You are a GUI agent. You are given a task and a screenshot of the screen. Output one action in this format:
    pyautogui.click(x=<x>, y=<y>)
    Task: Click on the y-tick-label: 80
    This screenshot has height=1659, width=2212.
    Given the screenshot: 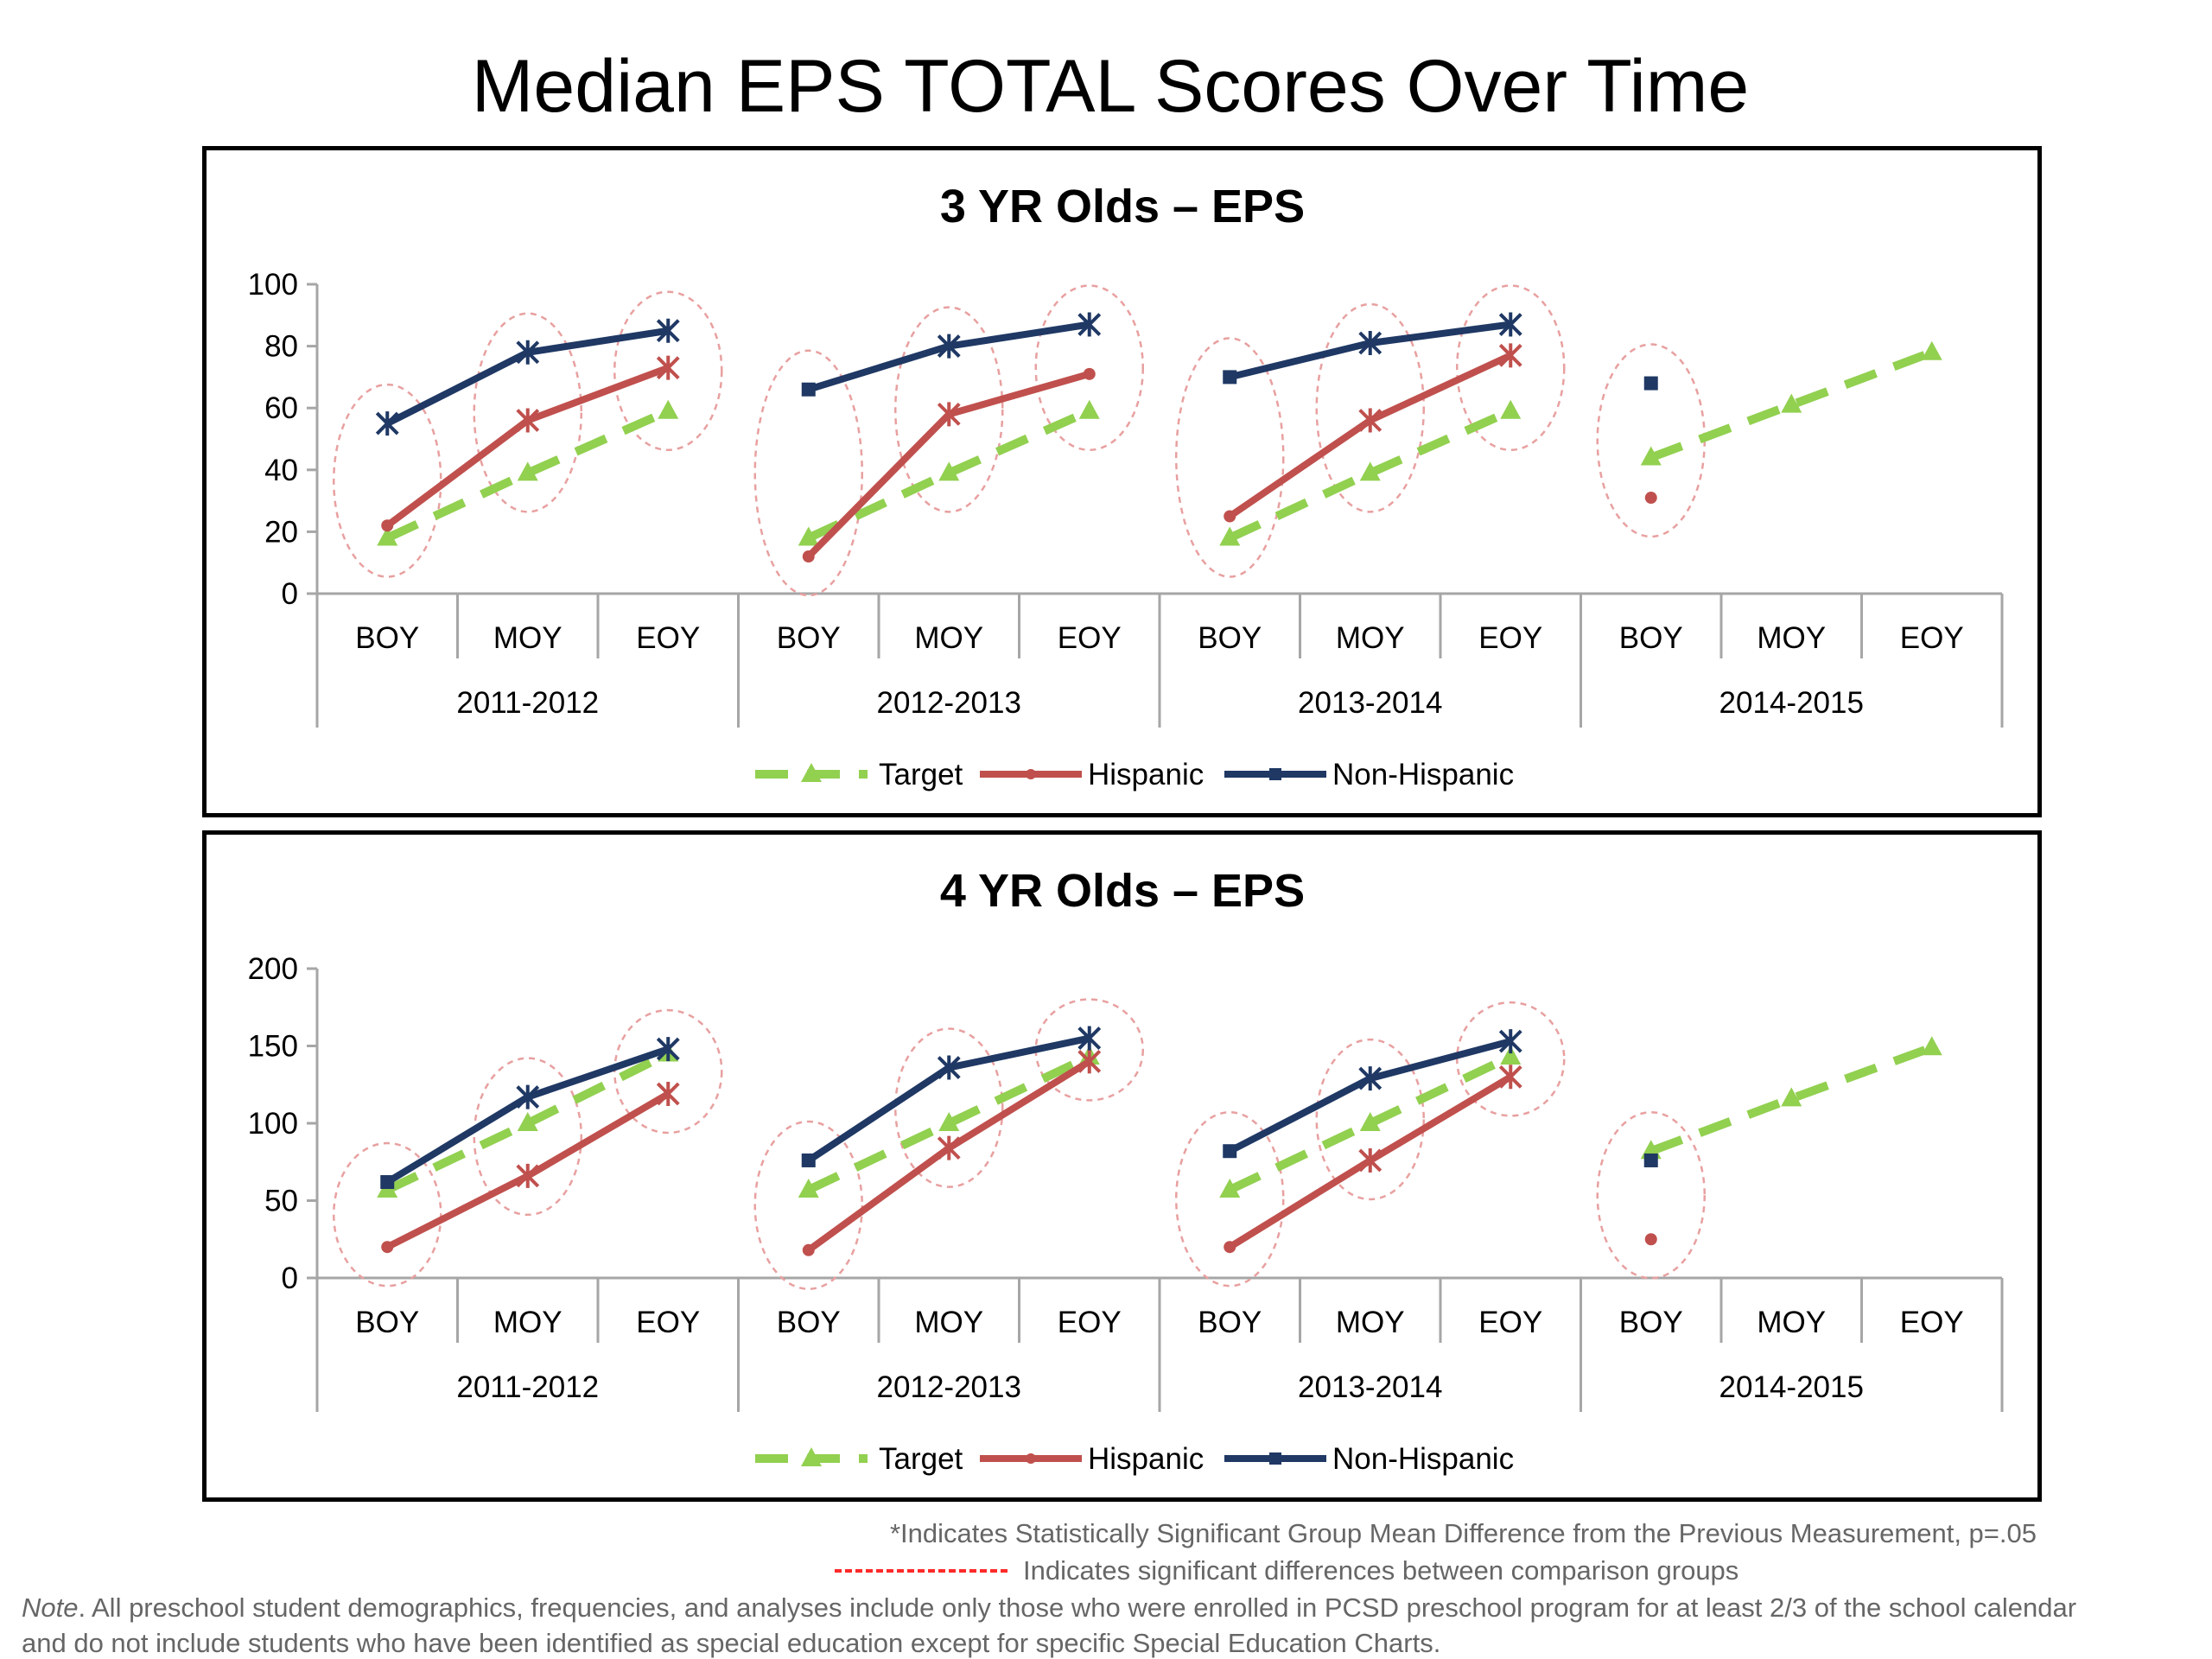 What is the action you would take?
    pyautogui.click(x=281, y=347)
    